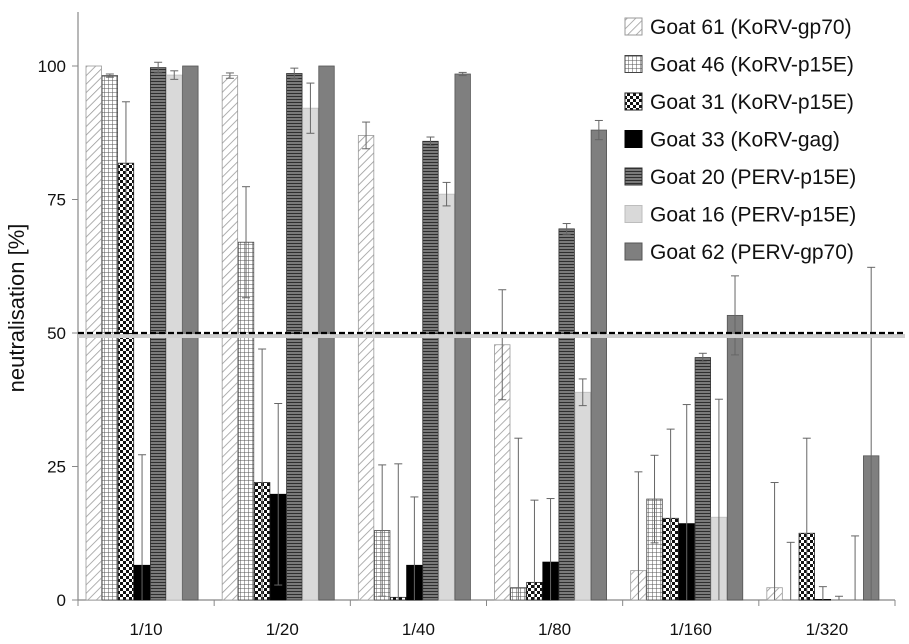 This screenshot has width=909, height=644. I want to click on x-tick-label: 1/320, so click(827, 629).